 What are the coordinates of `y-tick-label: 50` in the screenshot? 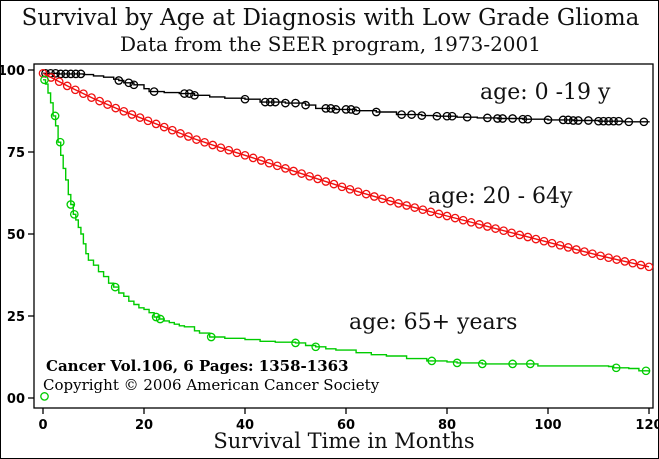 It's located at (16, 235).